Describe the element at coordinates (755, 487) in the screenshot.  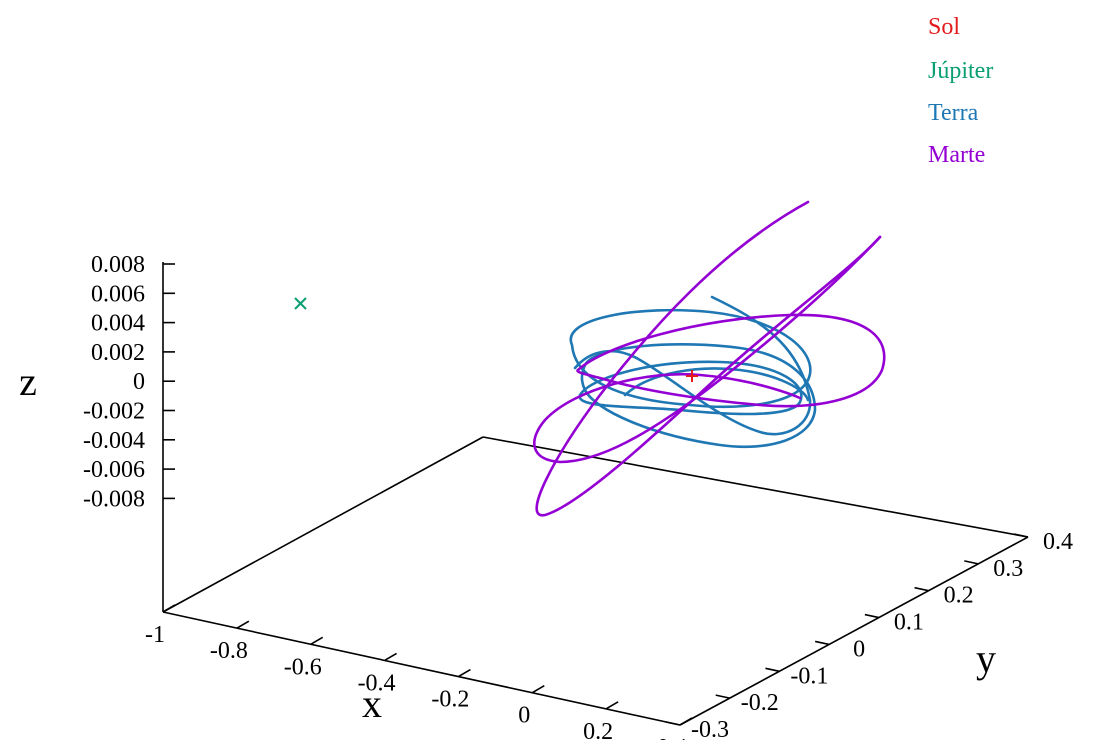
I see `back-x-line` at that location.